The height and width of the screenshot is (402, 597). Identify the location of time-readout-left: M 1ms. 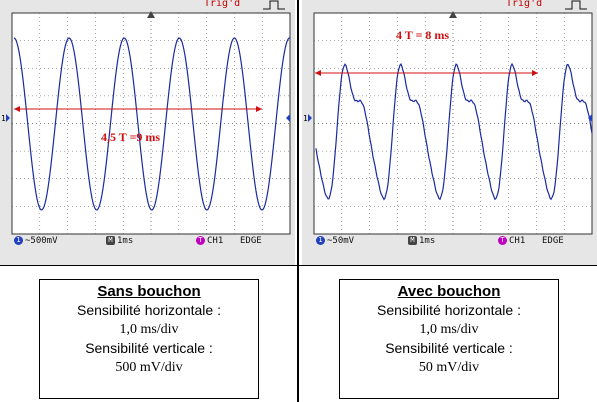
(119, 241).